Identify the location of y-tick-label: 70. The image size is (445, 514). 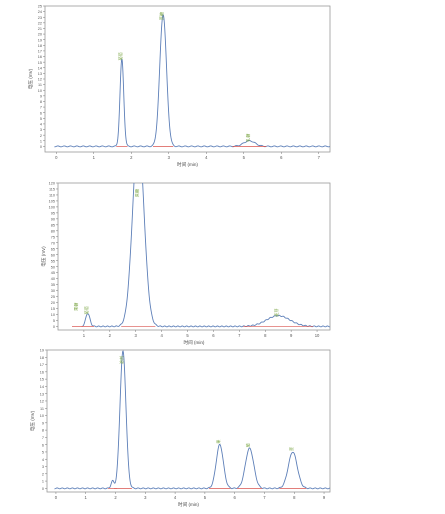
(53, 243).